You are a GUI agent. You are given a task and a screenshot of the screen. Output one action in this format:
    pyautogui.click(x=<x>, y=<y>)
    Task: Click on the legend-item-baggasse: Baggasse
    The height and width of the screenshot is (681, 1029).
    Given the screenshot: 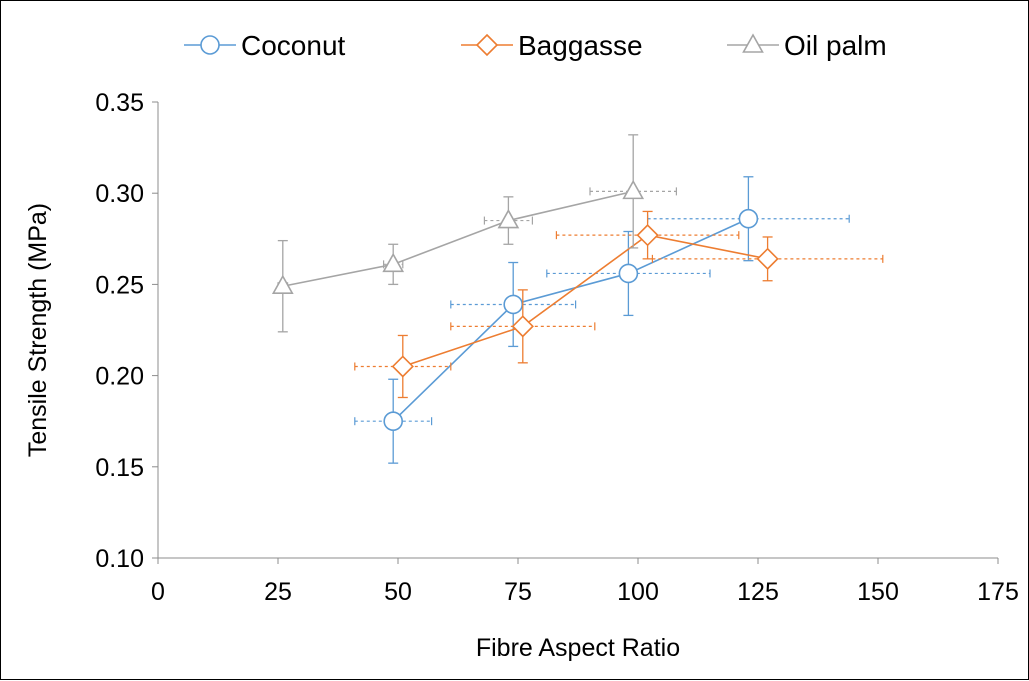 What is the action you would take?
    pyautogui.click(x=552, y=45)
    